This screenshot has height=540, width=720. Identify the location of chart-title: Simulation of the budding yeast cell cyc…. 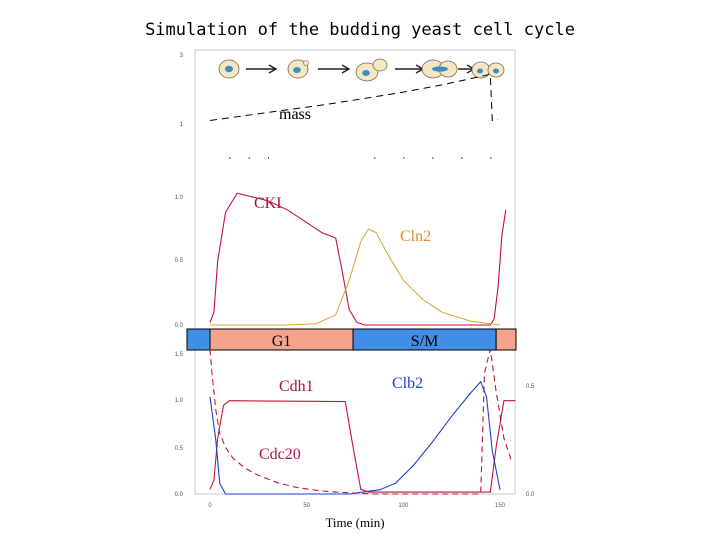
(360, 30).